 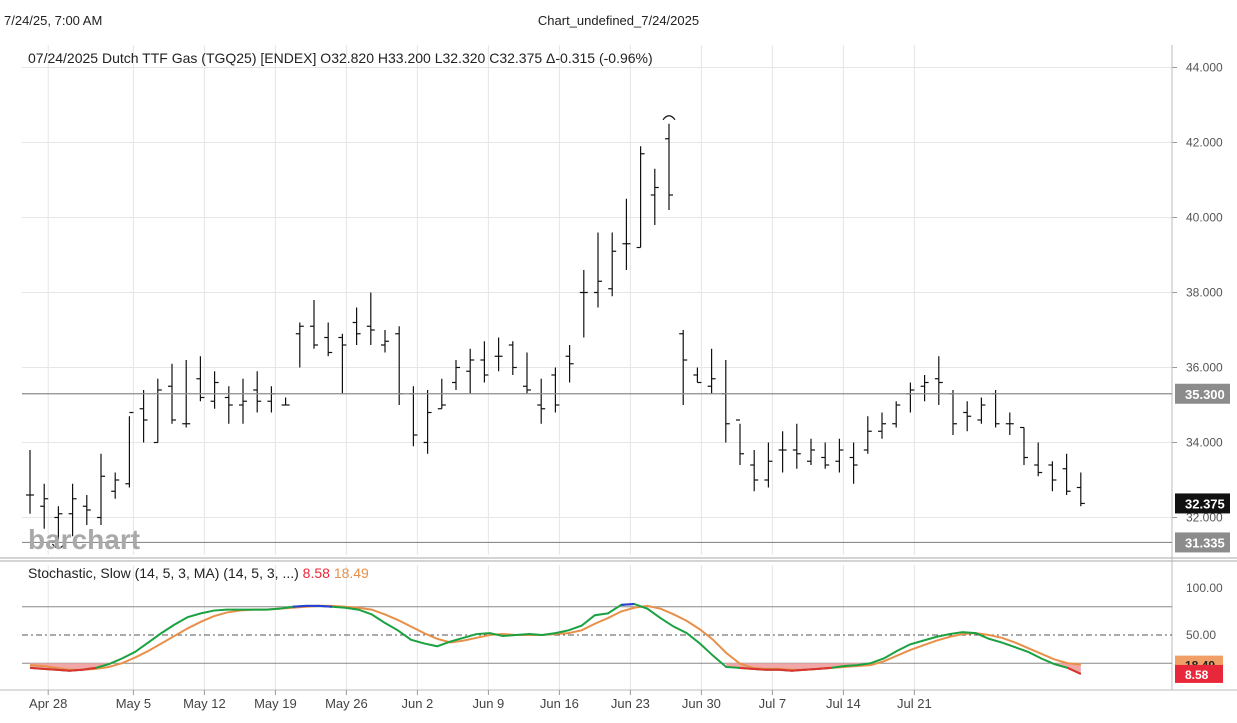 I want to click on stochastic-y-tick: 50.00, so click(x=1201, y=635).